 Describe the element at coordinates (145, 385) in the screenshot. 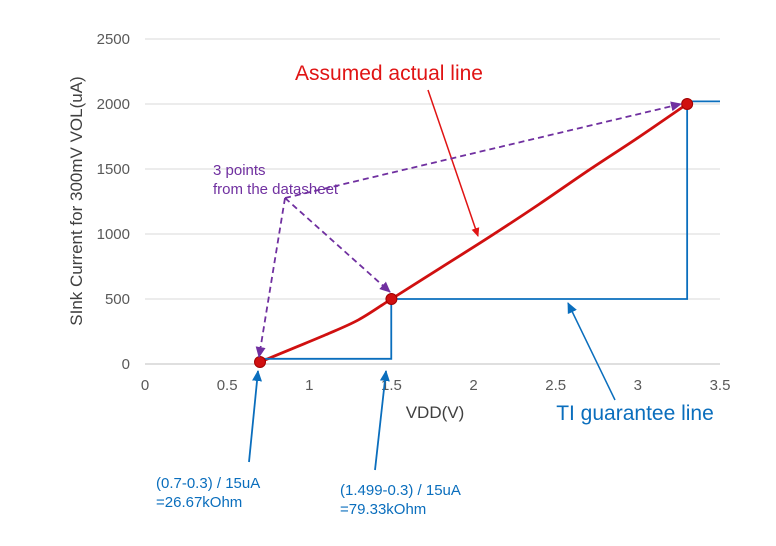

I see `x-tick-label-0: 0` at that location.